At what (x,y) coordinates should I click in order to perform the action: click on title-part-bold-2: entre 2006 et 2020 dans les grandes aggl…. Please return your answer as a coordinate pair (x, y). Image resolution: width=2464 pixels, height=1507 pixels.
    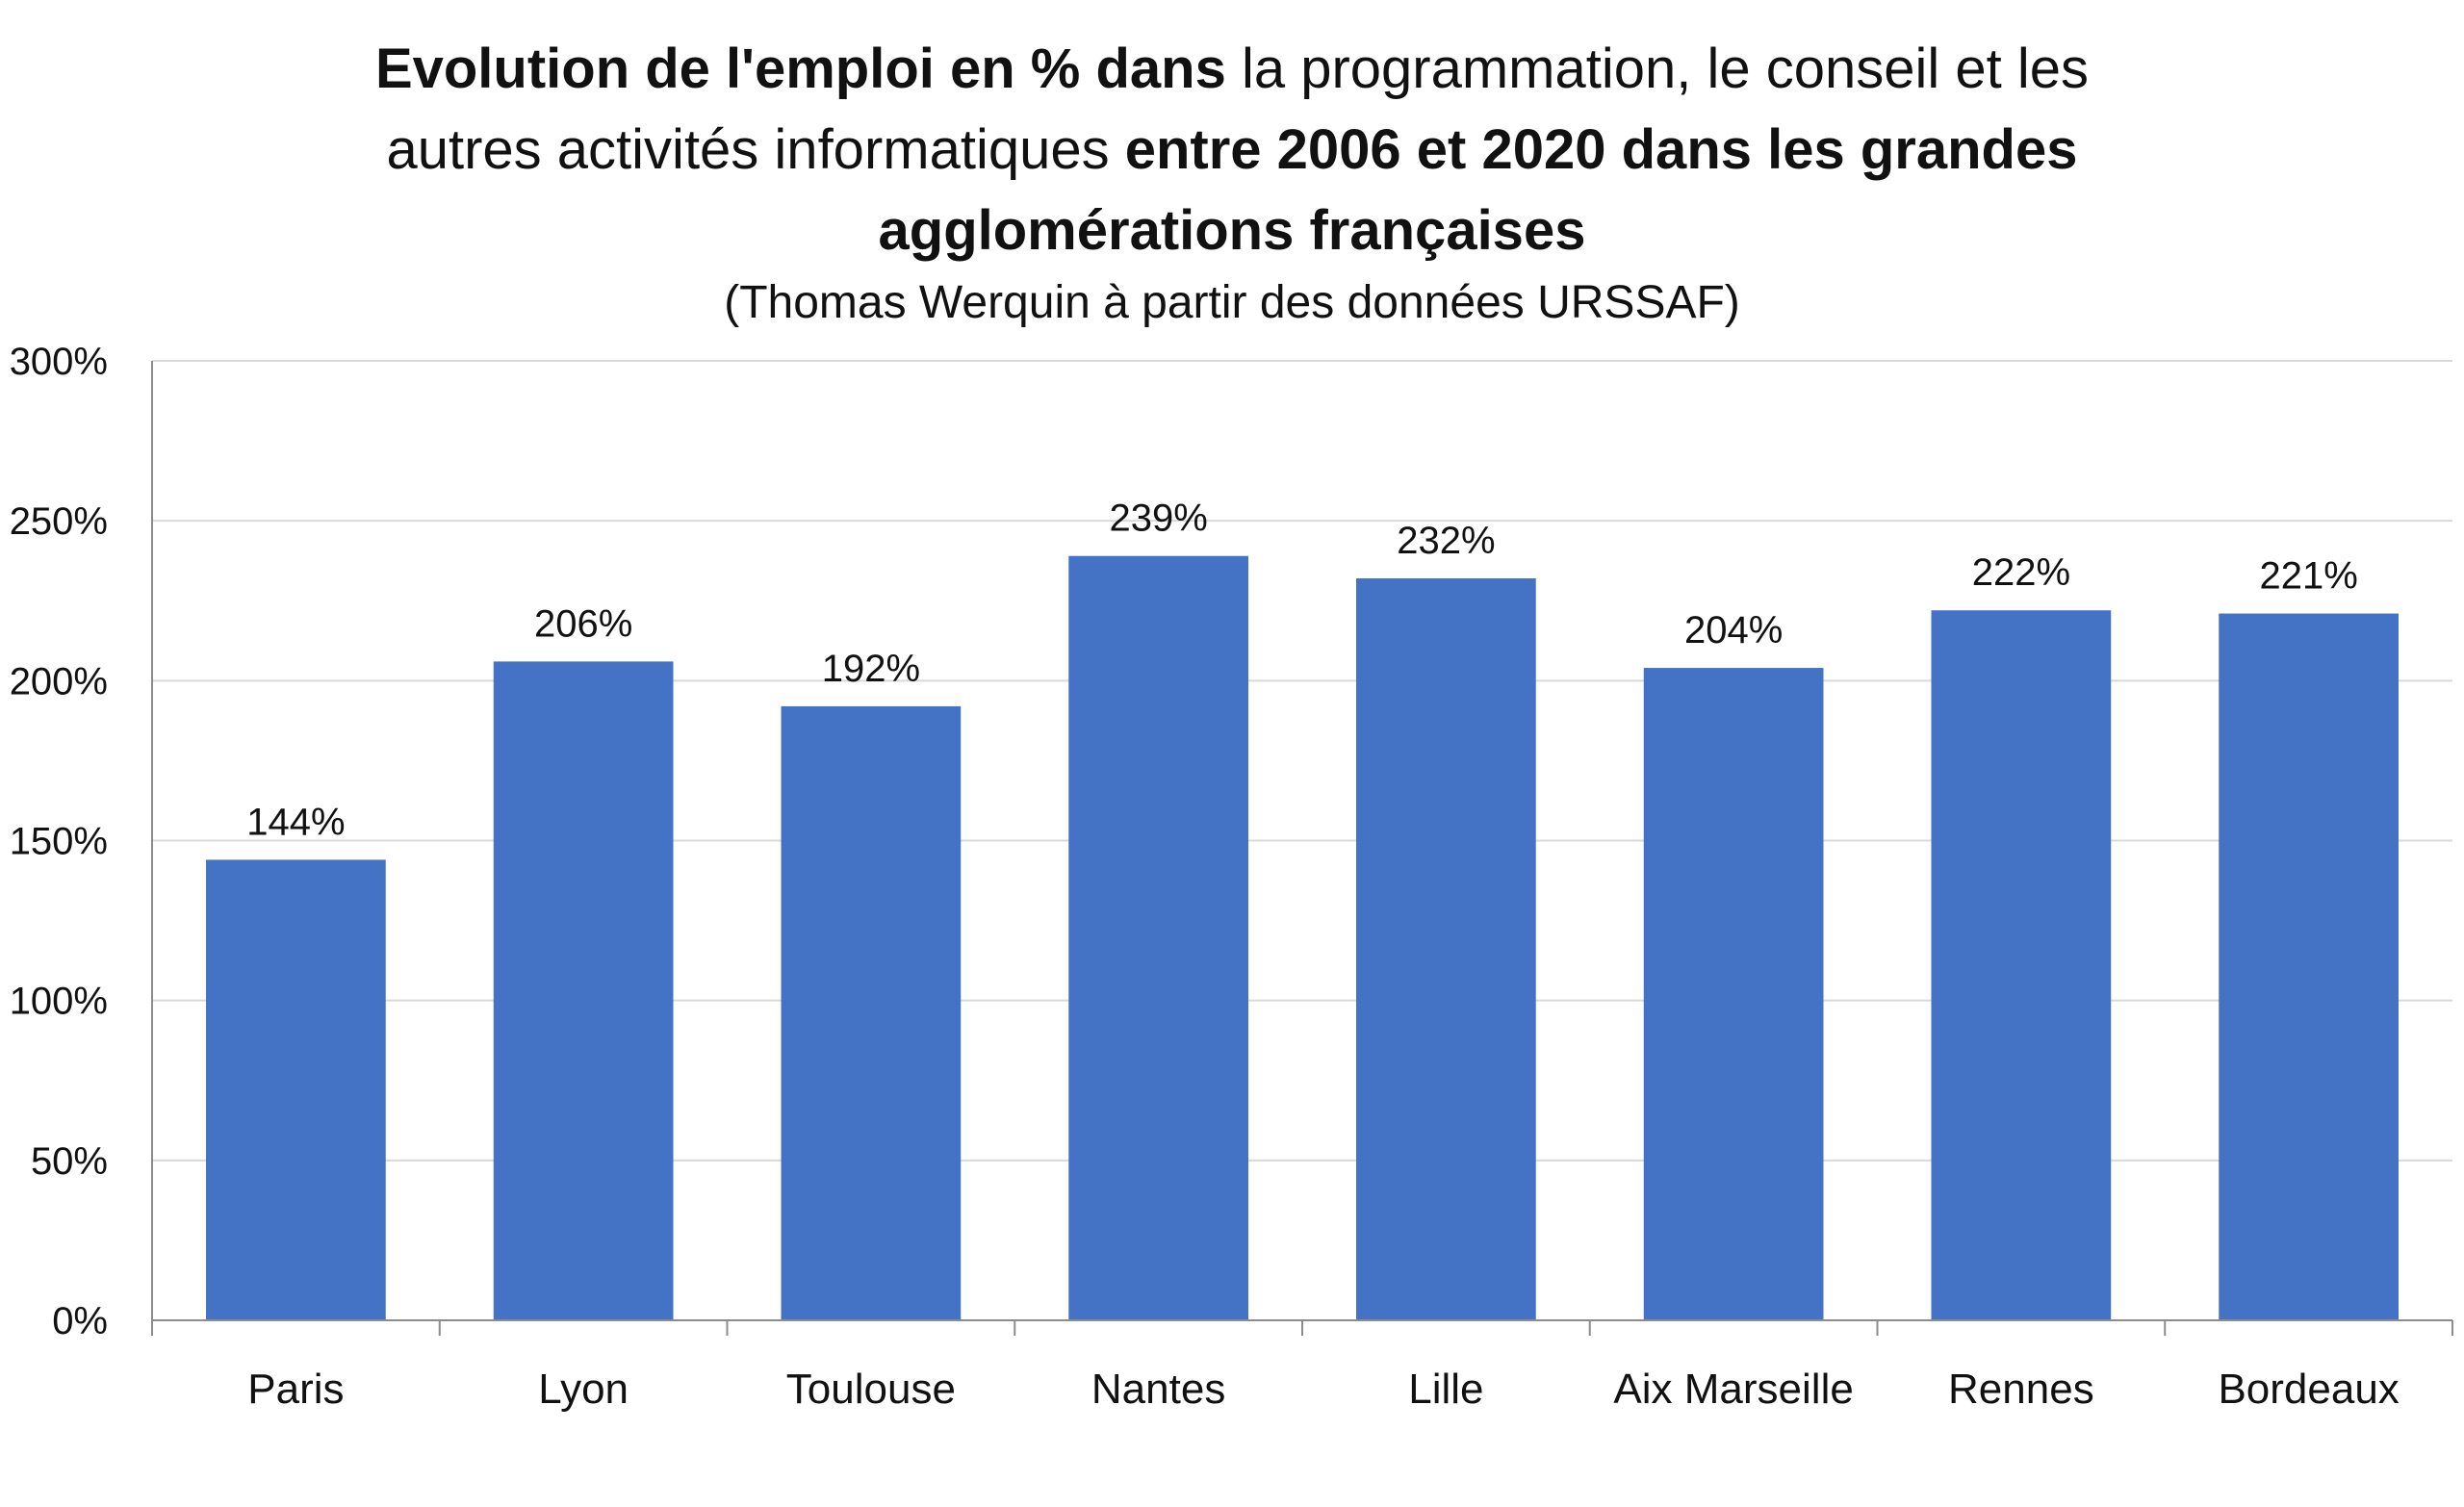
    Looking at the image, I should click on (1478, 190).